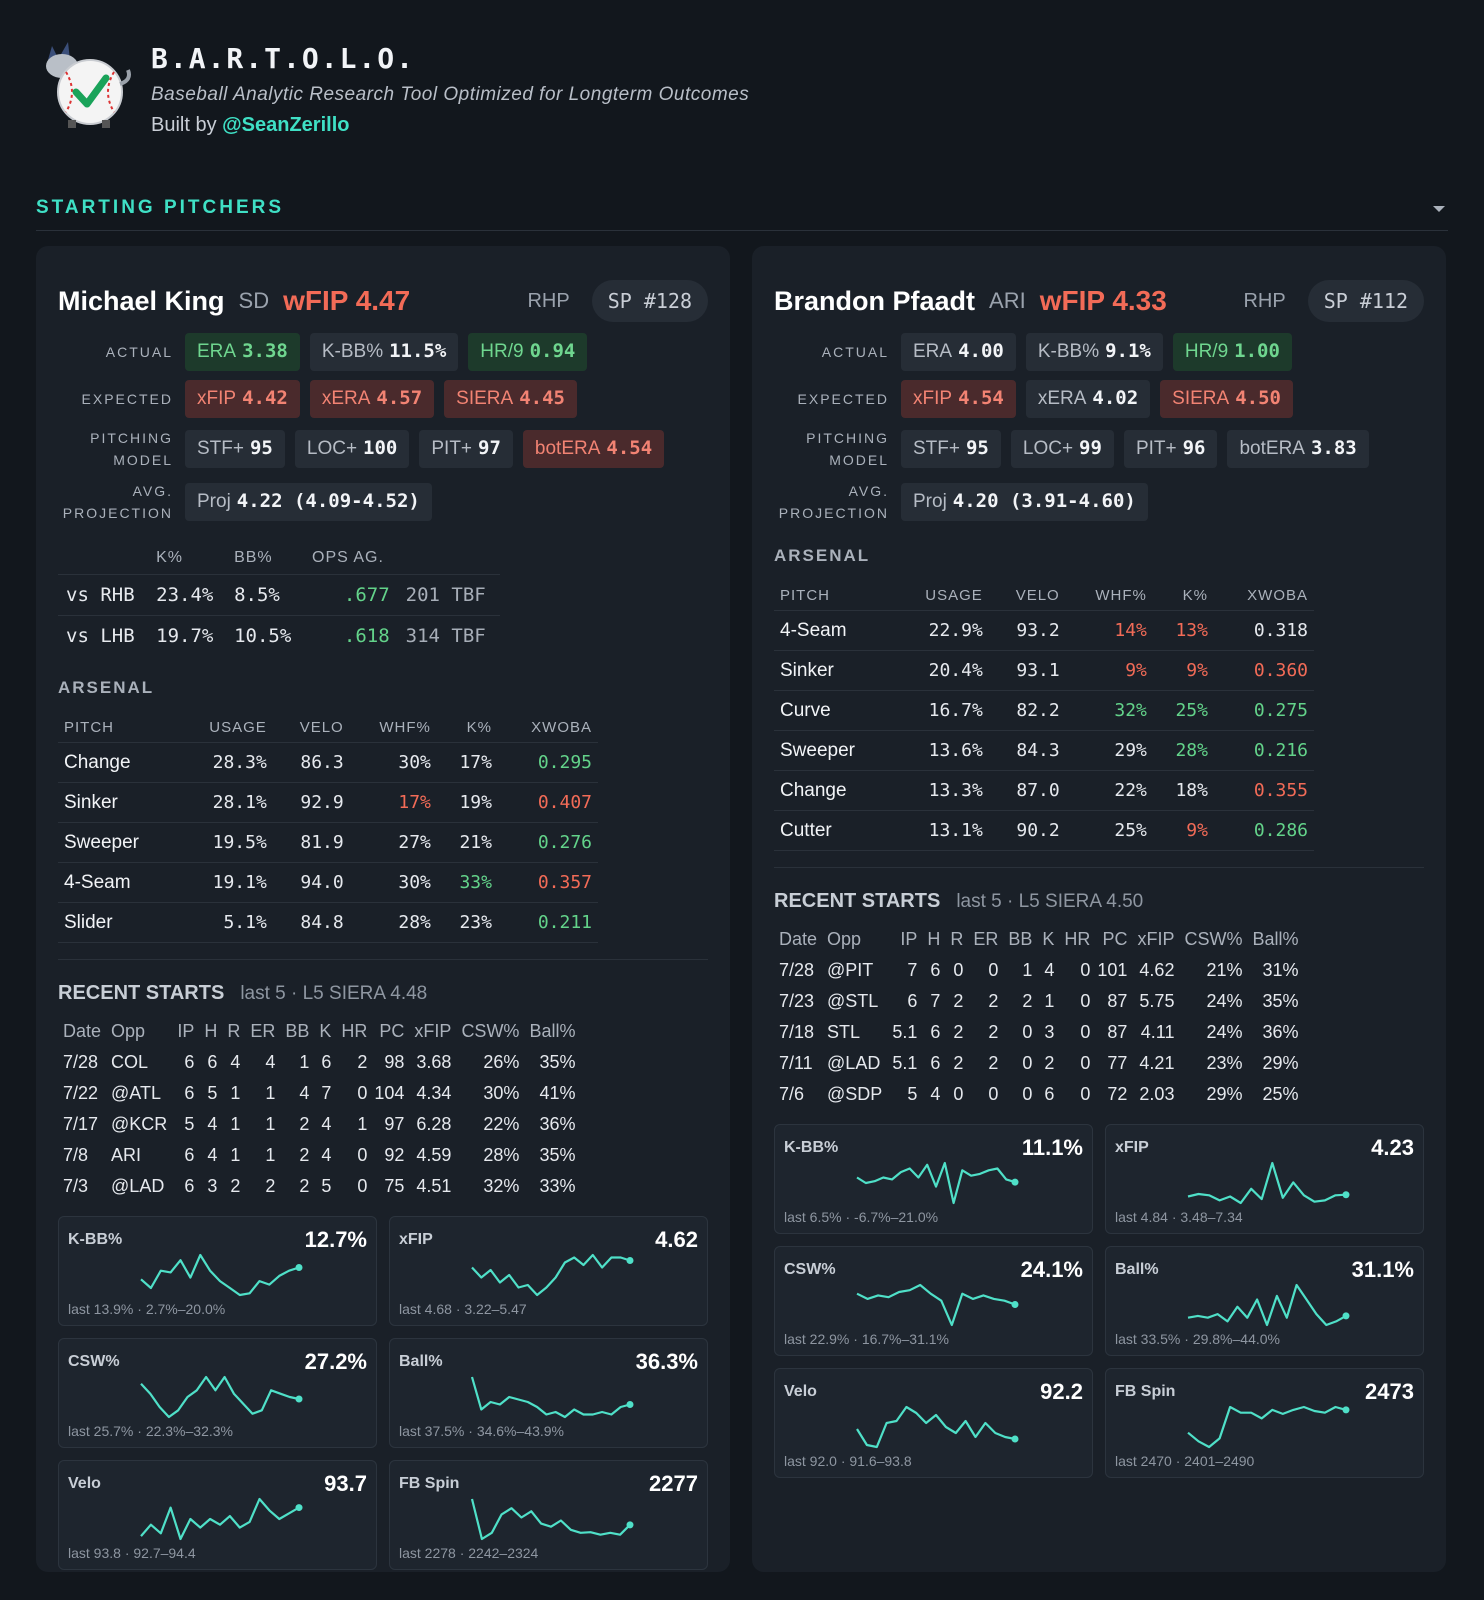 This screenshot has width=1484, height=1600. What do you see at coordinates (383, 993) in the screenshot?
I see `recent-title: RECENT STARTS last 5 · L5 SIERA 4.48` at bounding box center [383, 993].